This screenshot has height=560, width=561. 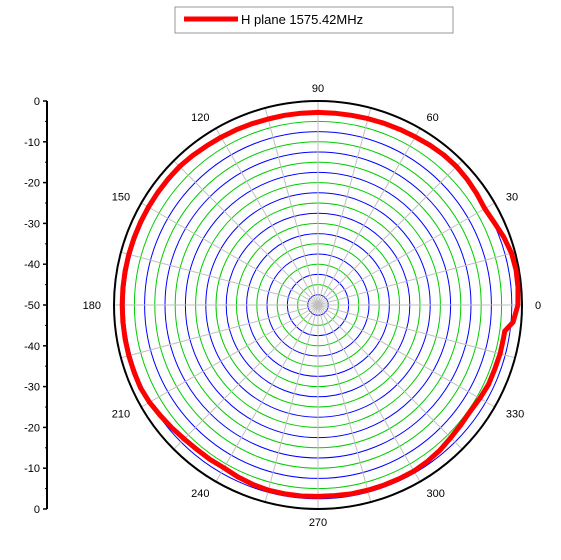 I want to click on angular-tick-label: 300, so click(x=436, y=494).